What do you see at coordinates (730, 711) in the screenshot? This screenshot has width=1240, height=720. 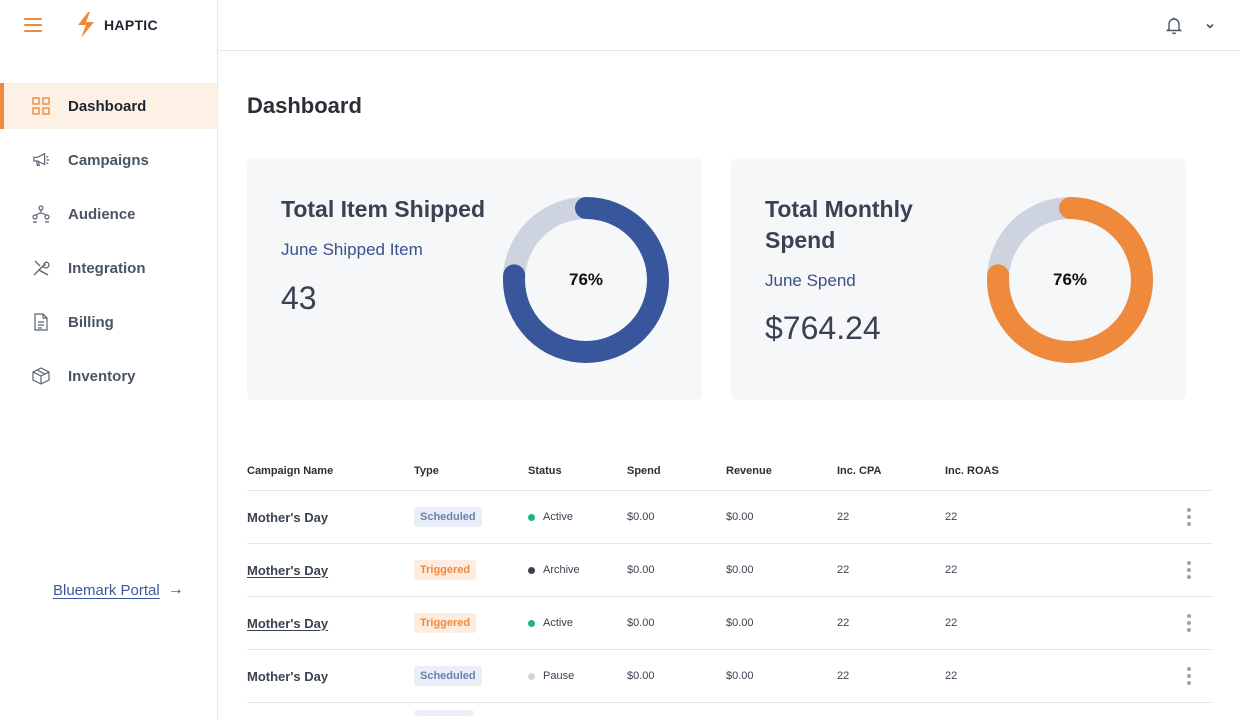 I see `table-row-partial` at bounding box center [730, 711].